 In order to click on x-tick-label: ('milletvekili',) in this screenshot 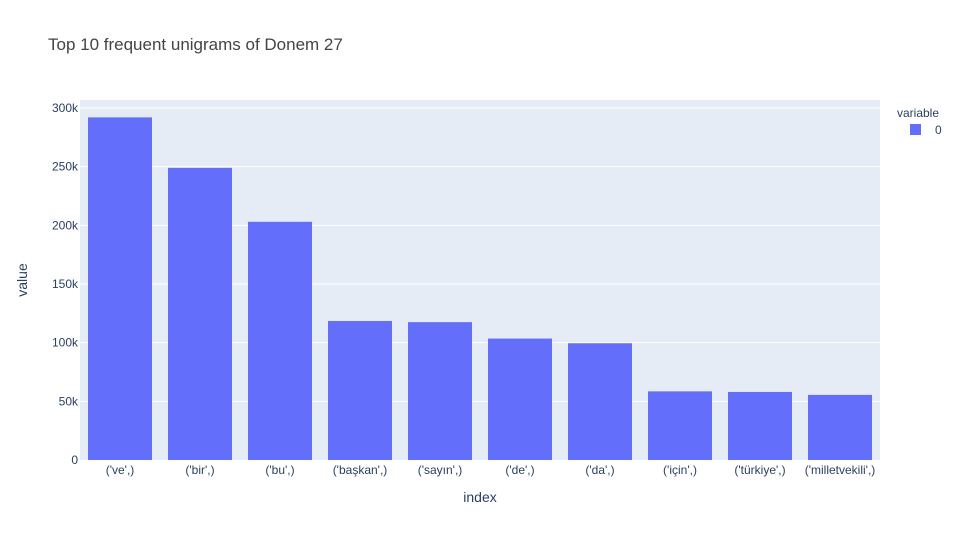, I will do `click(840, 470)`.